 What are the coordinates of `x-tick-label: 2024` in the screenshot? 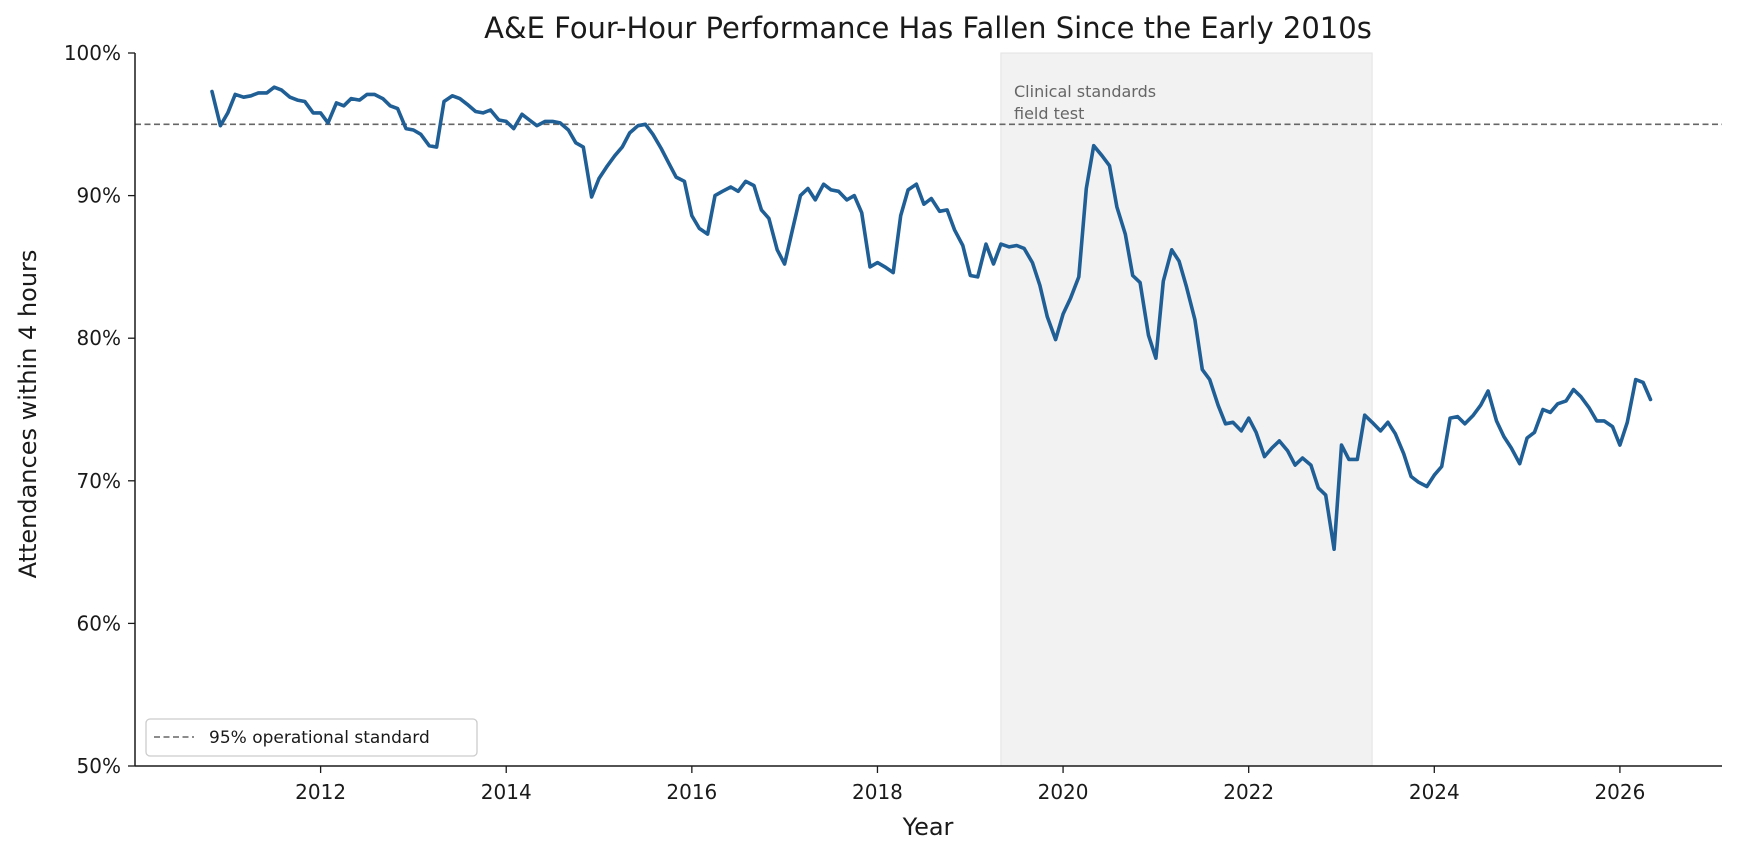 It's located at (1434, 792).